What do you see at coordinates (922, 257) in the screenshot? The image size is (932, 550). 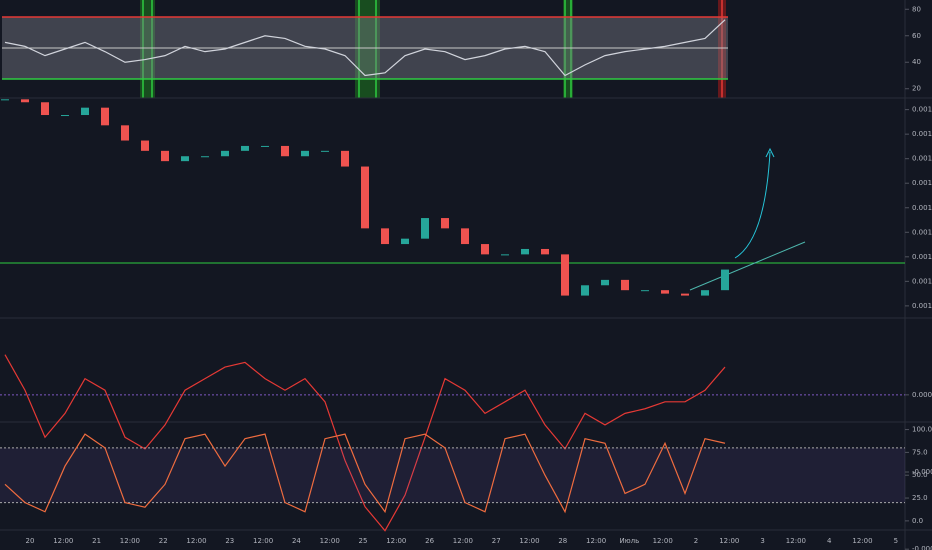 I see `y-tick-label: 0.0011500` at bounding box center [922, 257].